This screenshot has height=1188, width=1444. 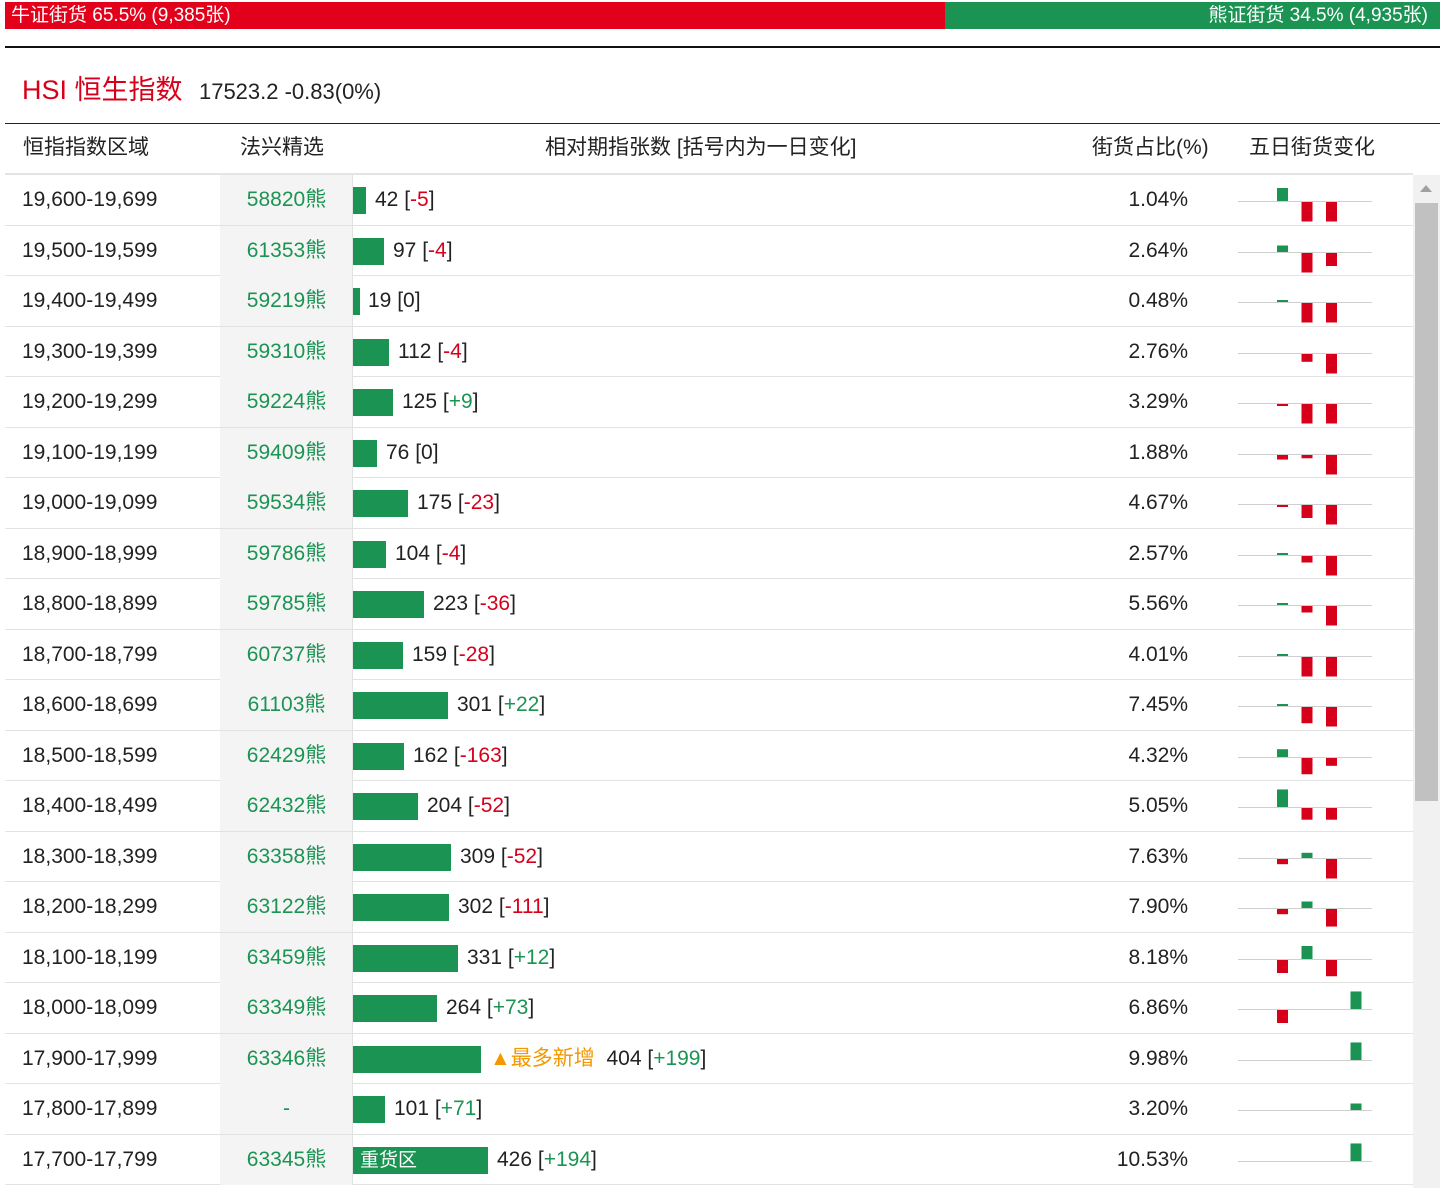 What do you see at coordinates (709, 250) in the screenshot?
I see `table-row: 19,500-19,599 61353熊 97 [-4] 2.64%` at bounding box center [709, 250].